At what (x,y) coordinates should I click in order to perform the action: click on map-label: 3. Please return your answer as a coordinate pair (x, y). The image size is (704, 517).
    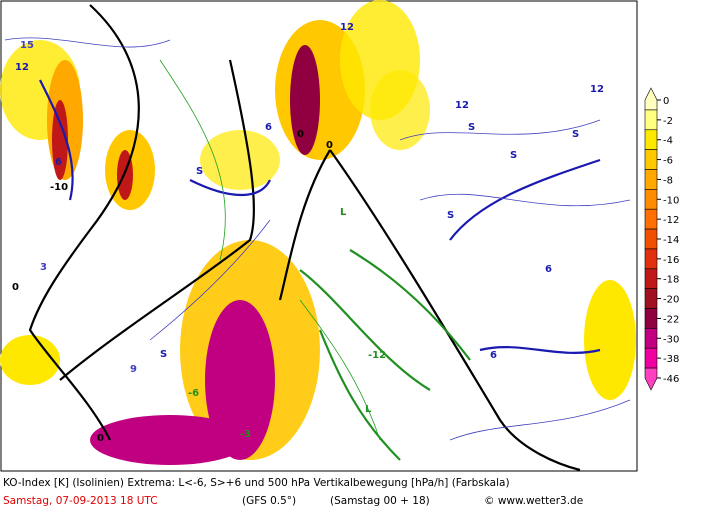
    Looking at the image, I should click on (43, 267).